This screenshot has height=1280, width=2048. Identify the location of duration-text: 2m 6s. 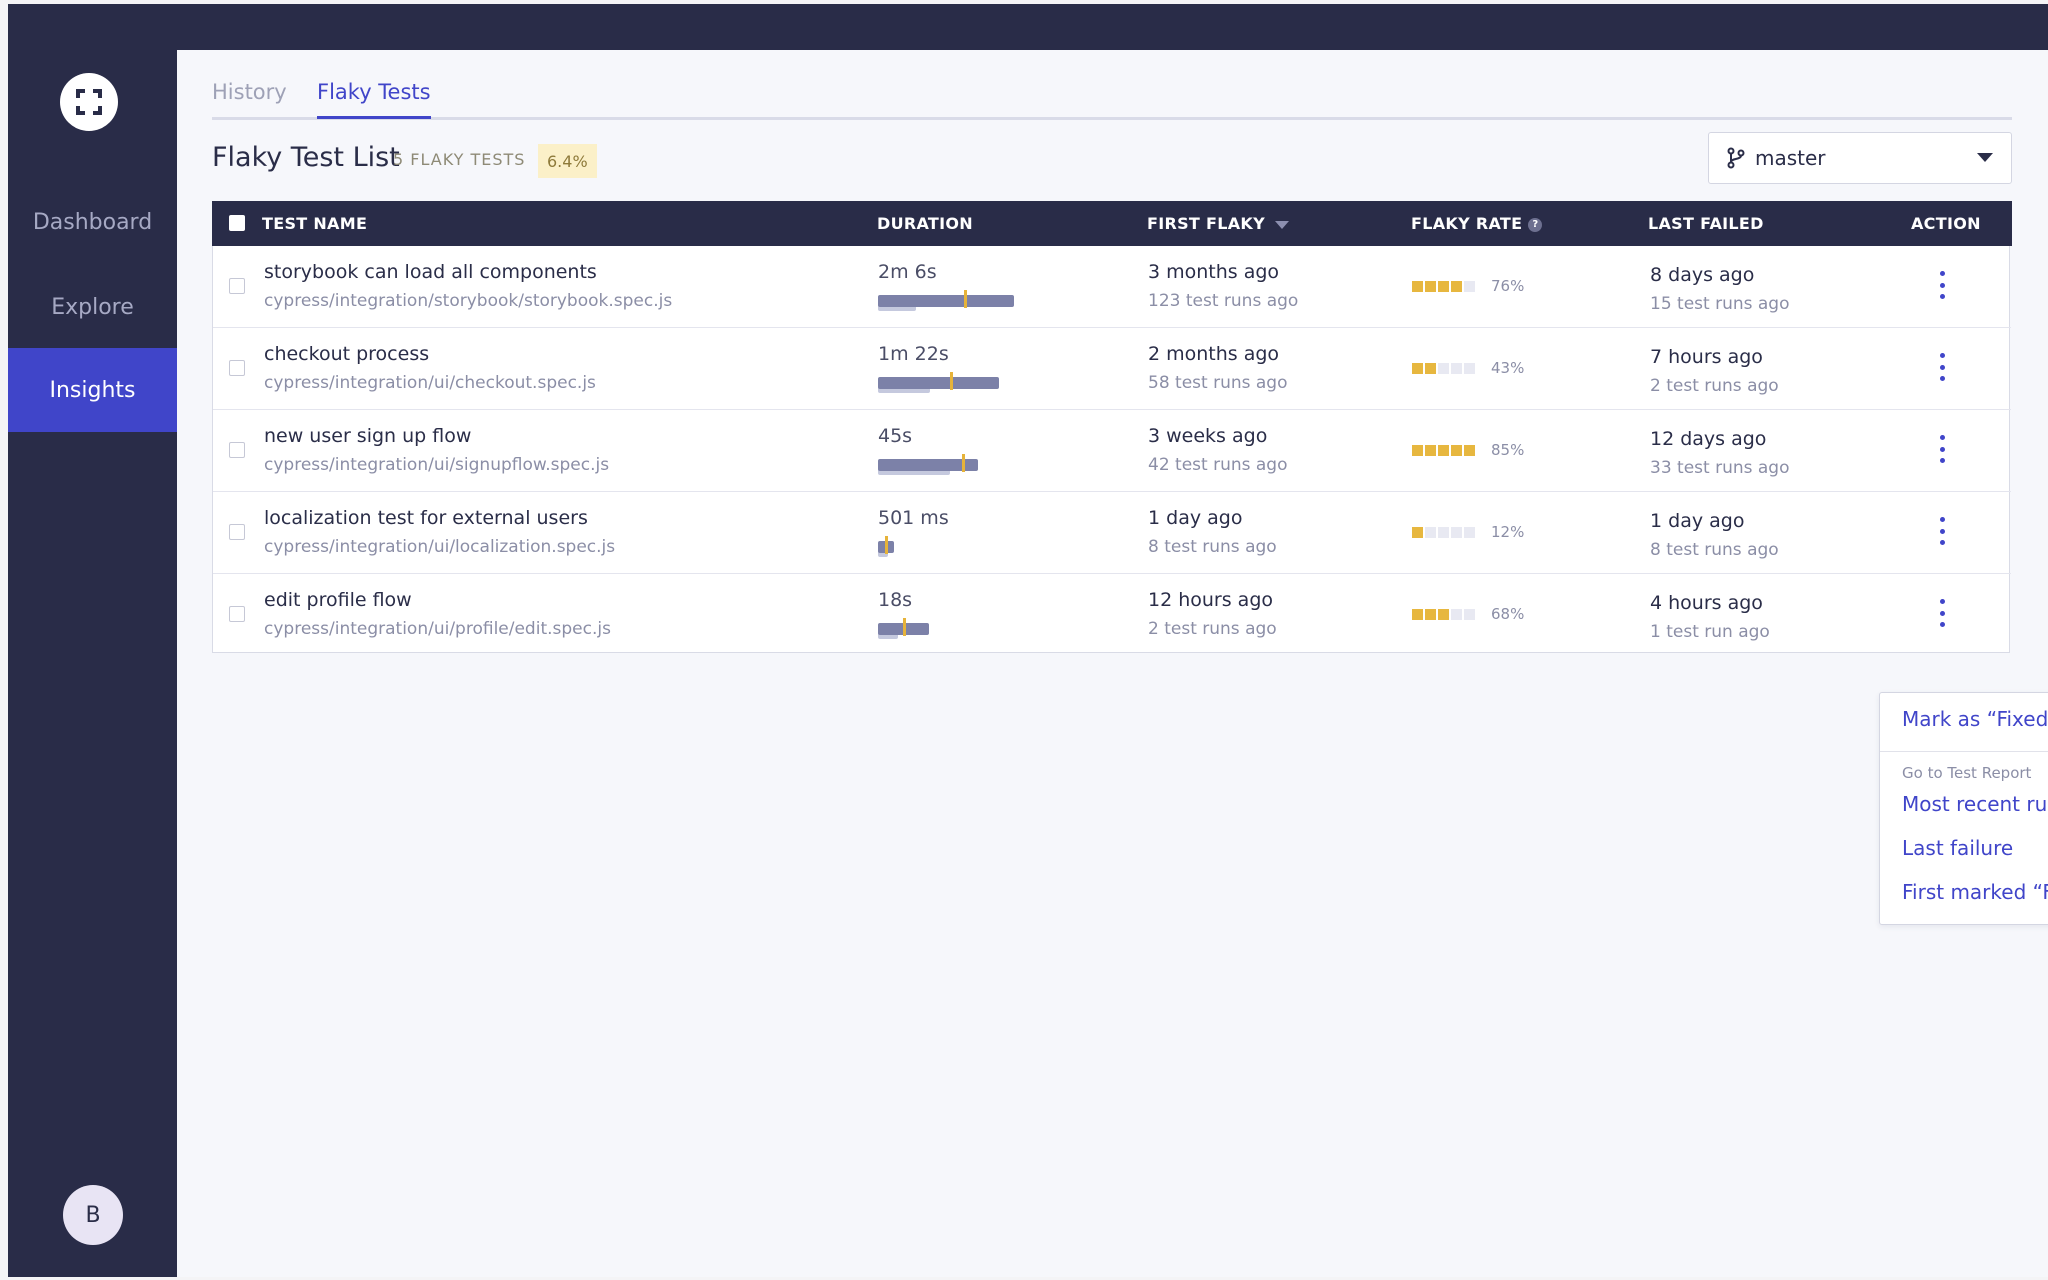
(907, 272).